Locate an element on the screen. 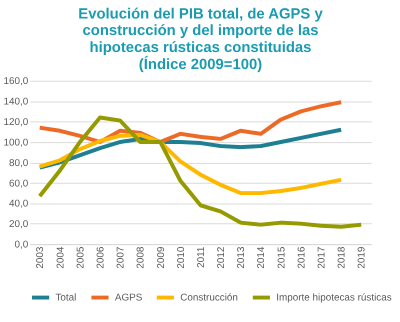 The width and height of the screenshot is (400, 322). legend-label: Construcción is located at coordinates (209, 298).